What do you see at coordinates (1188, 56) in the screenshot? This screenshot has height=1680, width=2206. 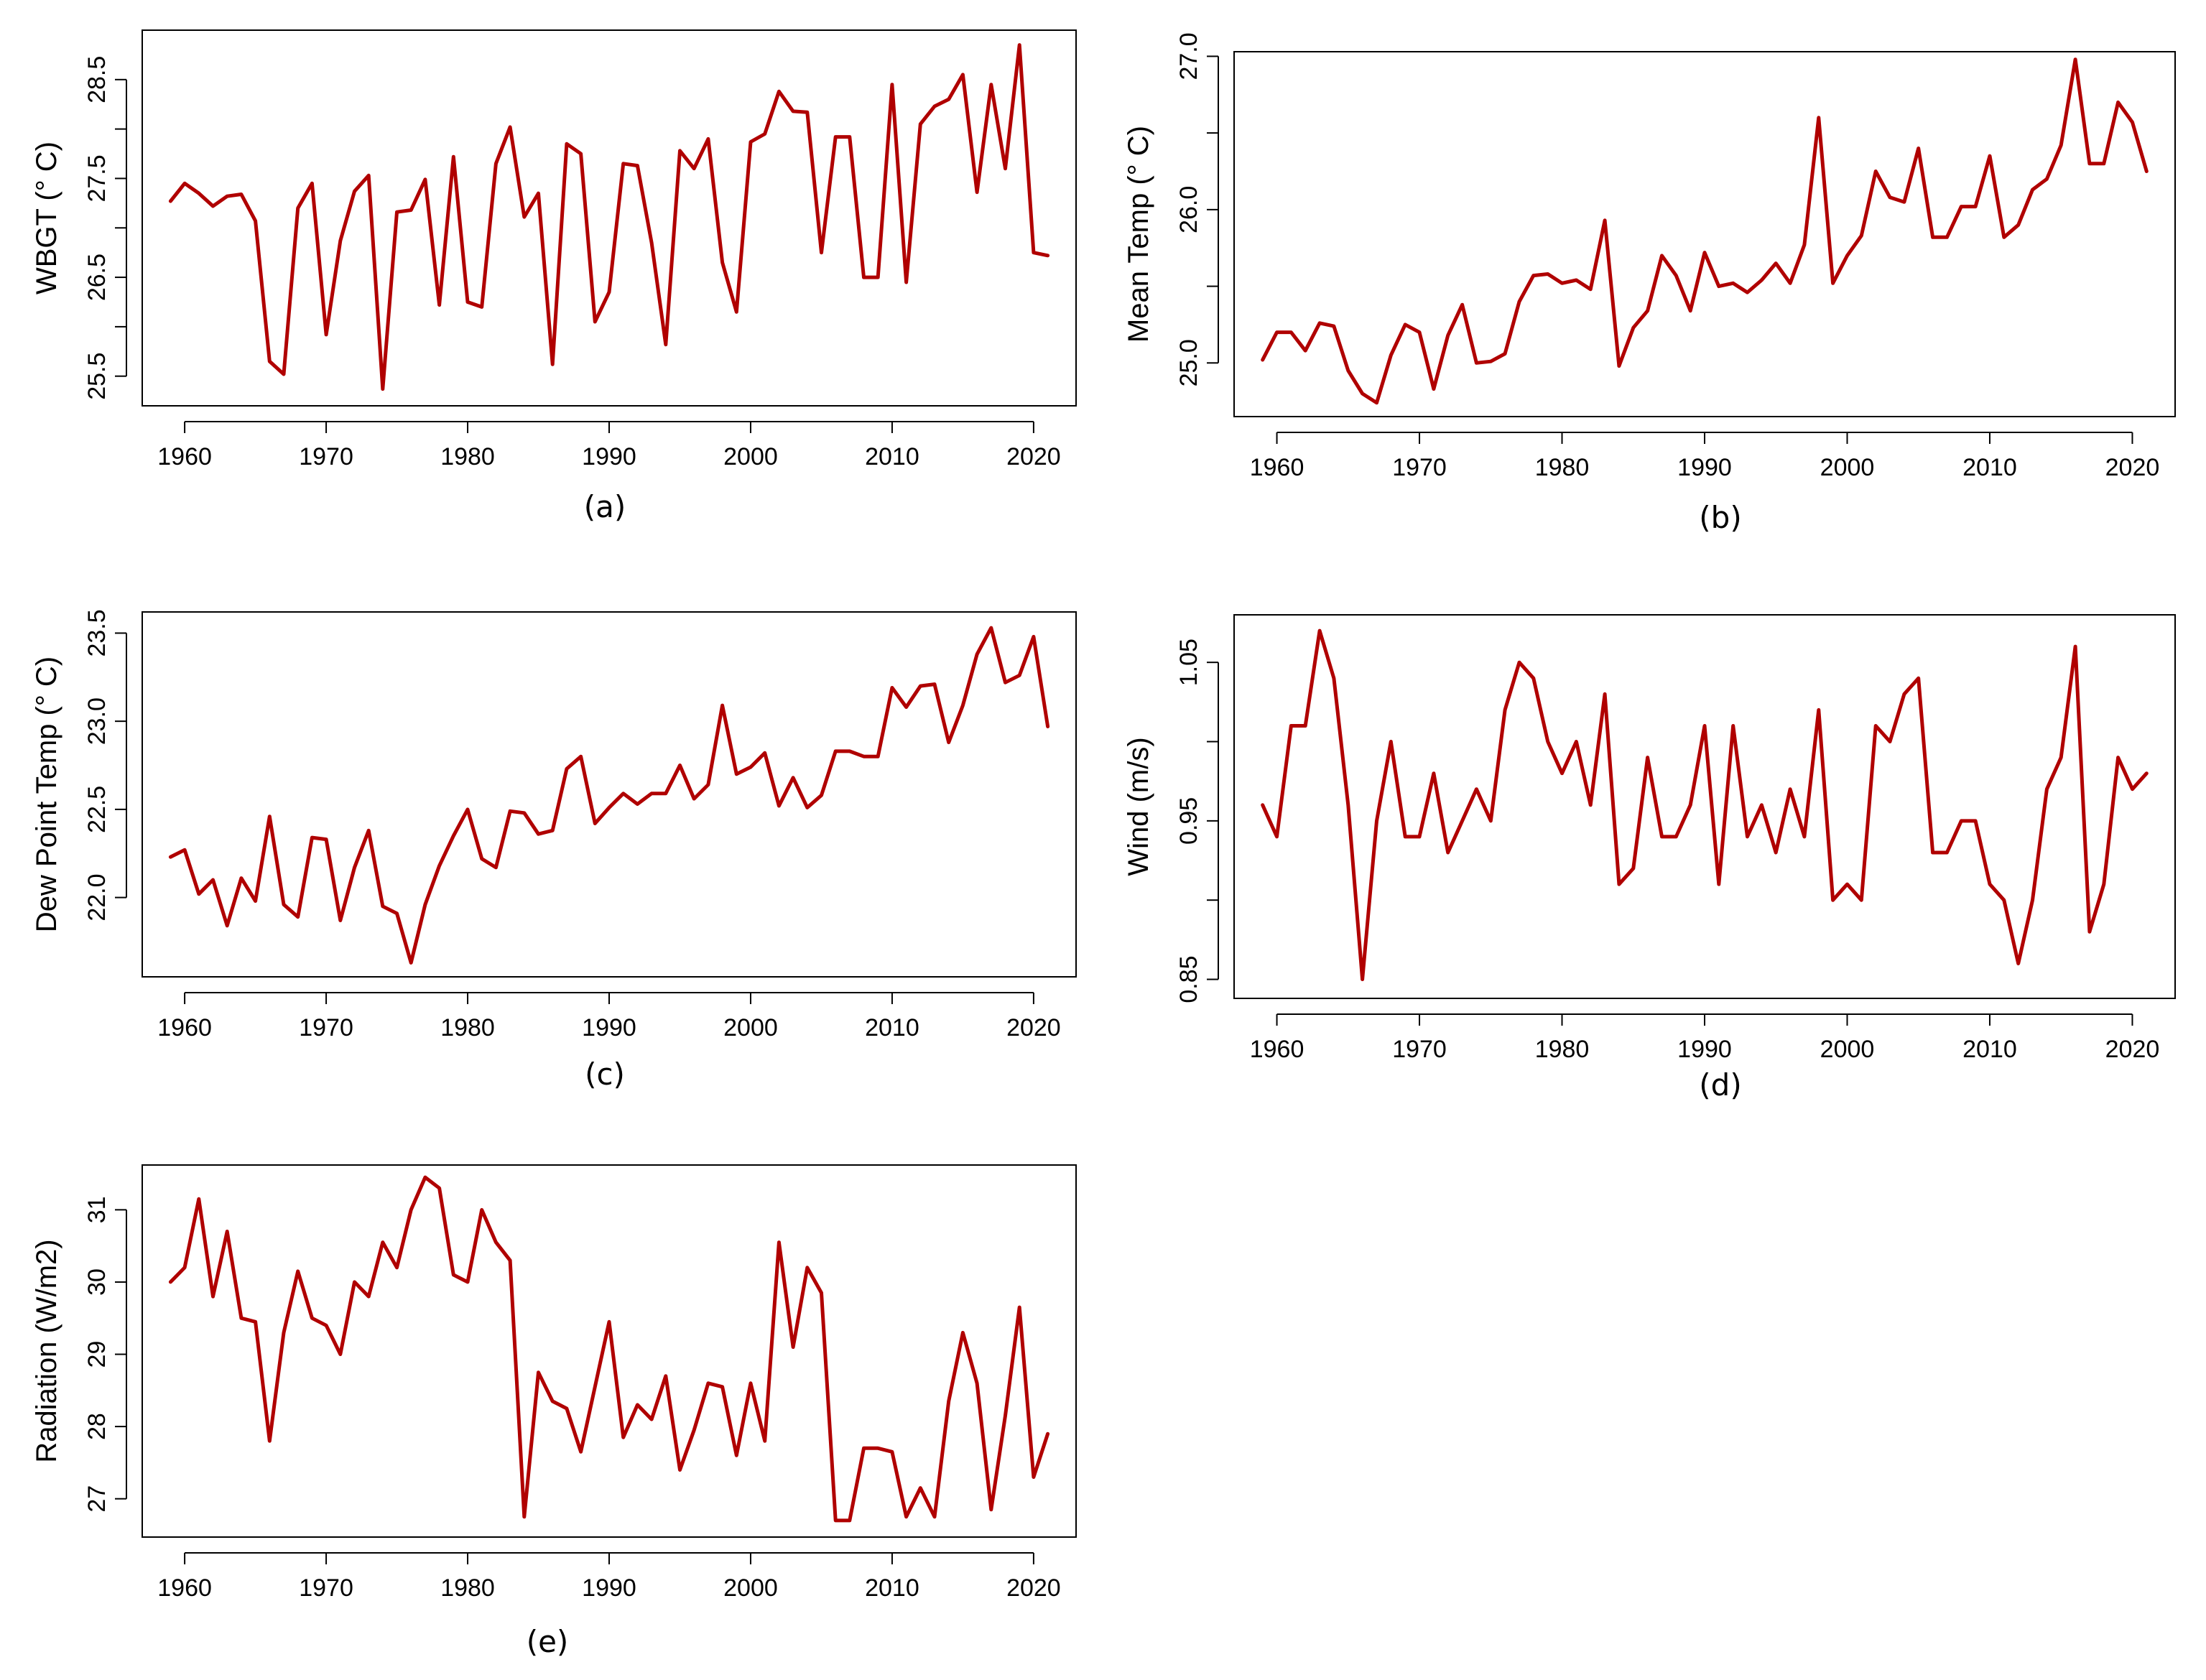 I see `y-tick-label: 27.0` at bounding box center [1188, 56].